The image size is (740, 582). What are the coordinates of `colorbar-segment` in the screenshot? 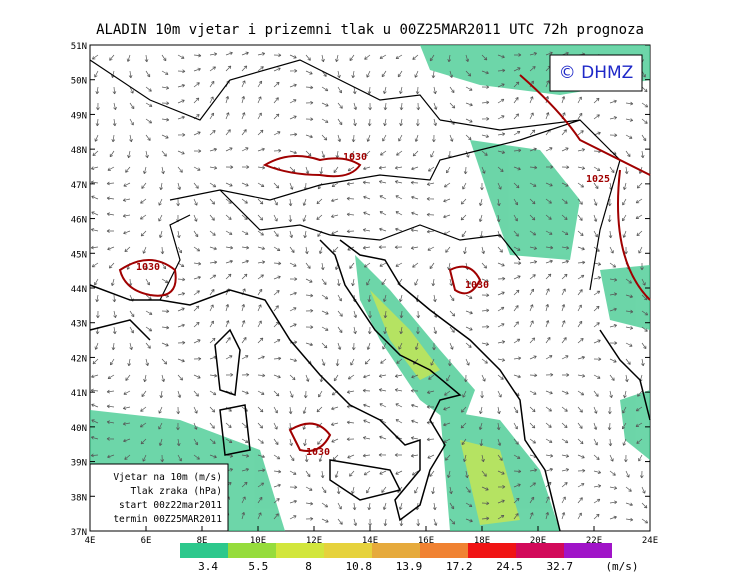 It's located at (396, 550).